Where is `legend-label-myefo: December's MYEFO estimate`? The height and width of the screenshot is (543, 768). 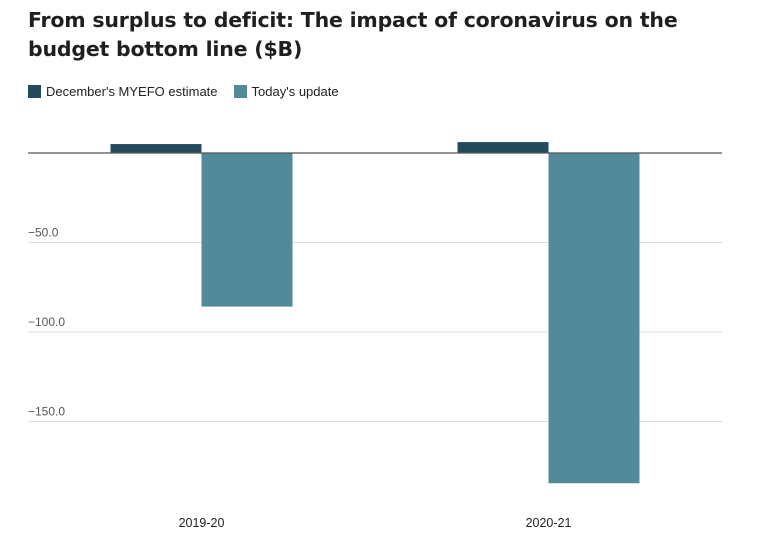
legend-label-myefo: December's MYEFO estimate is located at coordinates (132, 91).